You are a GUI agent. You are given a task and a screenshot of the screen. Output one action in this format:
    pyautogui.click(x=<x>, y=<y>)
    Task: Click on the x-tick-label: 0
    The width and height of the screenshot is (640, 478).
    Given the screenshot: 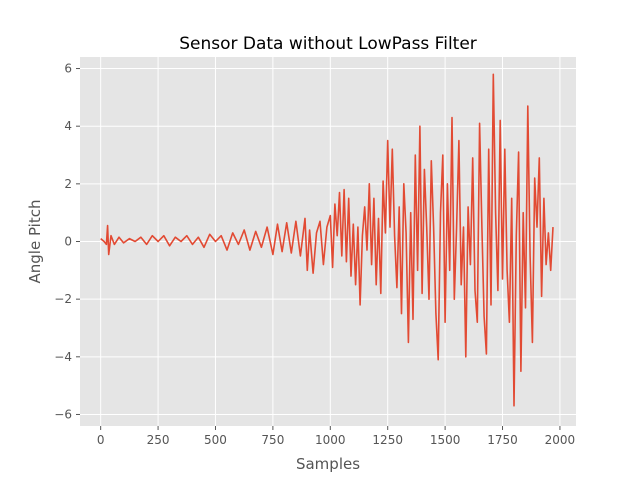 What is the action you would take?
    pyautogui.click(x=101, y=440)
    